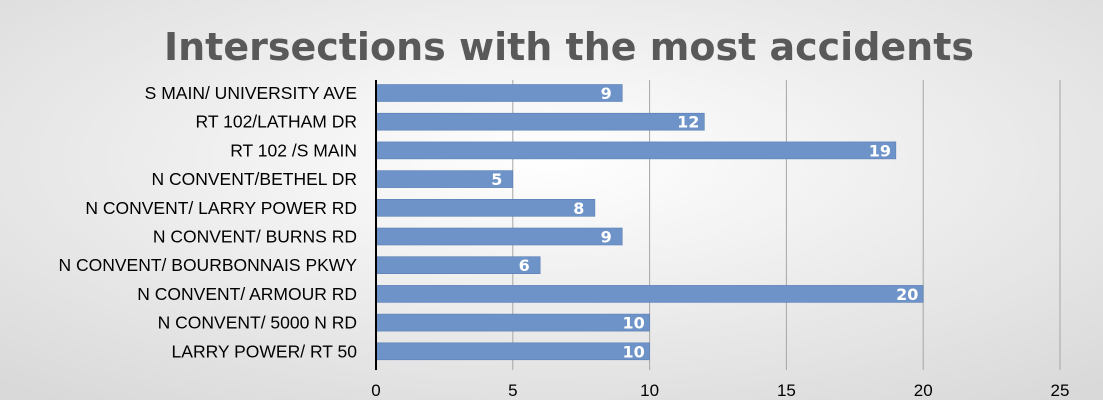 This screenshot has width=1103, height=405. What do you see at coordinates (923, 390) in the screenshot?
I see `x-tick-label: 20` at bounding box center [923, 390].